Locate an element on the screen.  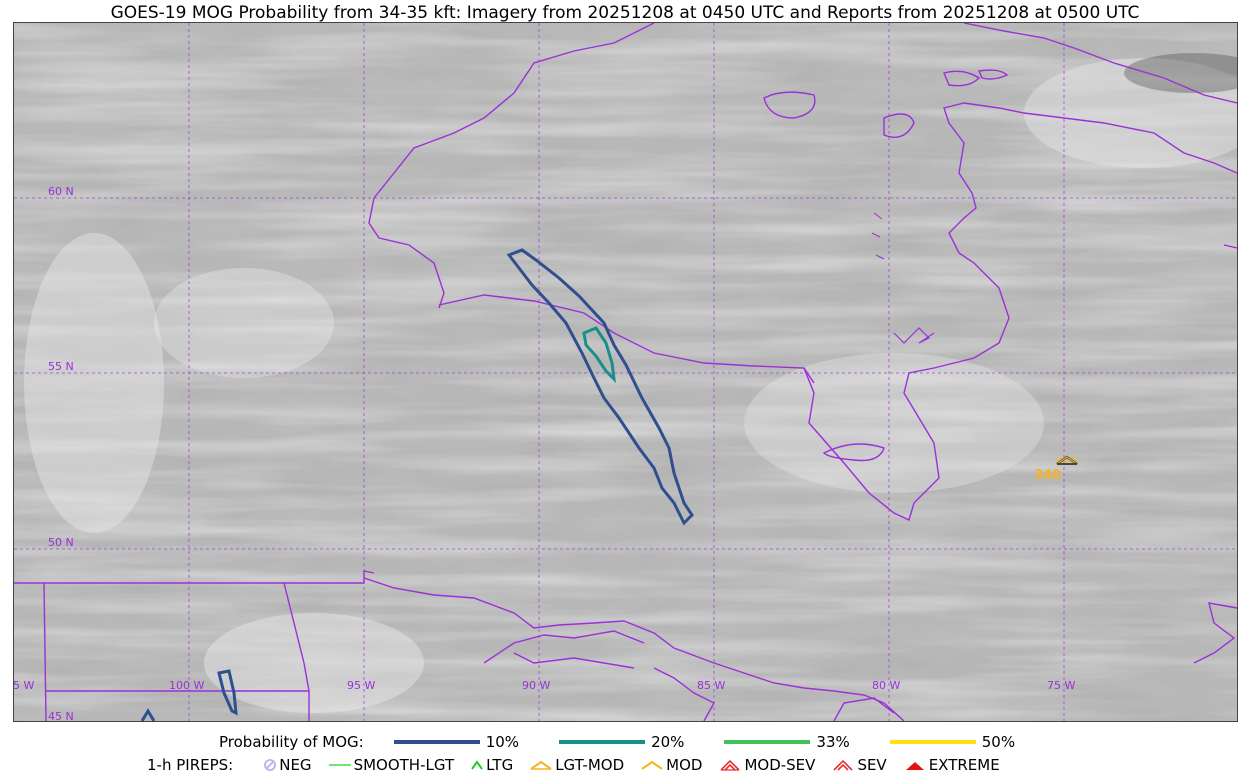
pirep-legend-neg: NEG is located at coordinates (287, 765).